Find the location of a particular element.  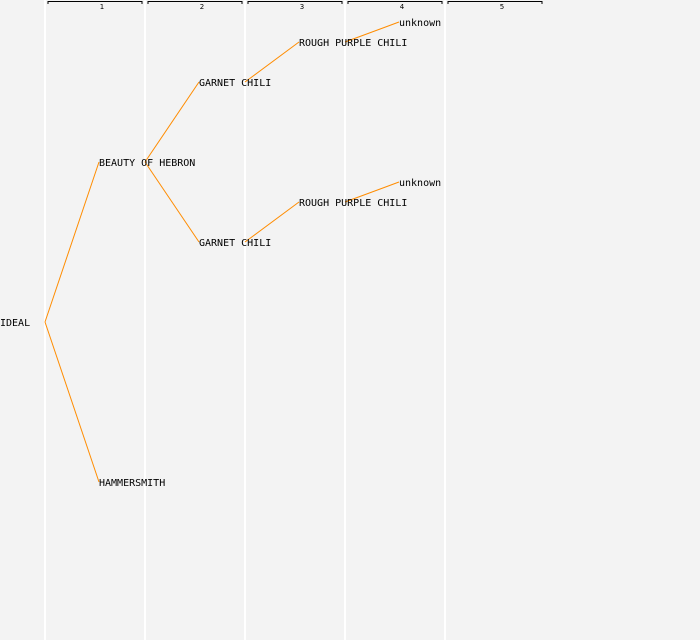

ancestor-node-label: HAMMERSMITH is located at coordinates (132, 483).